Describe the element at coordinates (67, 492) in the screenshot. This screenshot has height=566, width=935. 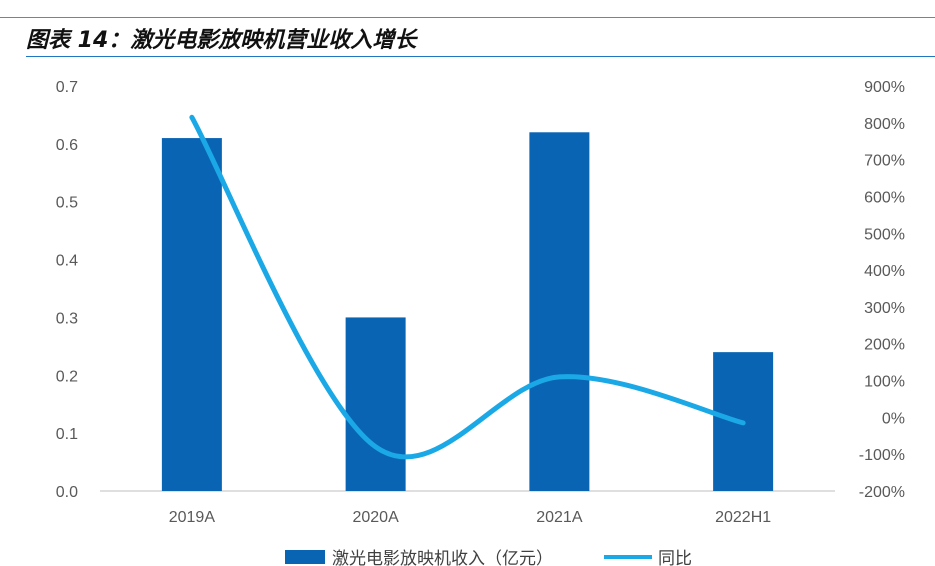
I see `left-tick-label: 0.0` at that location.